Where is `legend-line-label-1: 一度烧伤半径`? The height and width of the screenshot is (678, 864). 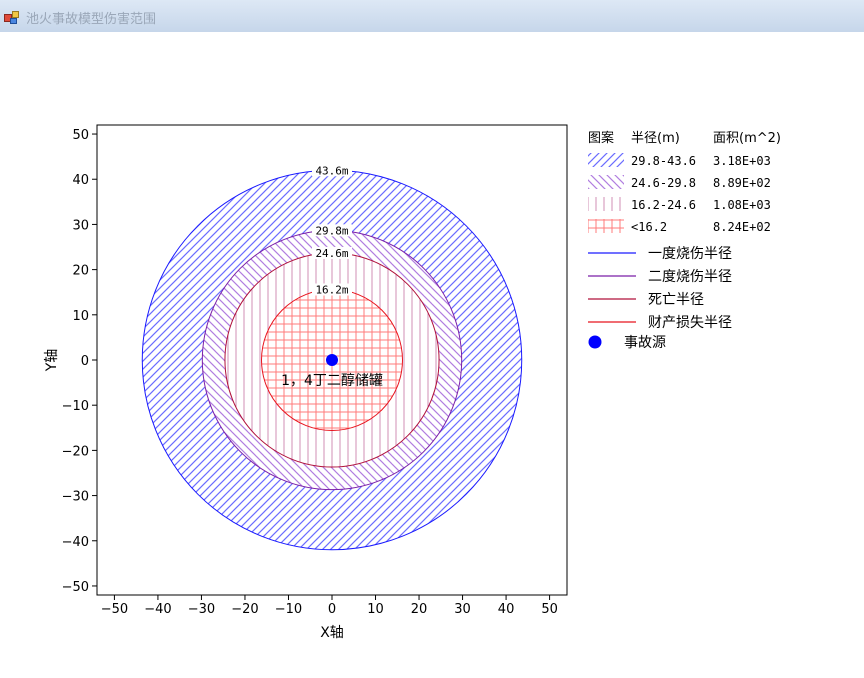 legend-line-label-1: 一度烧伤半径 is located at coordinates (690, 254).